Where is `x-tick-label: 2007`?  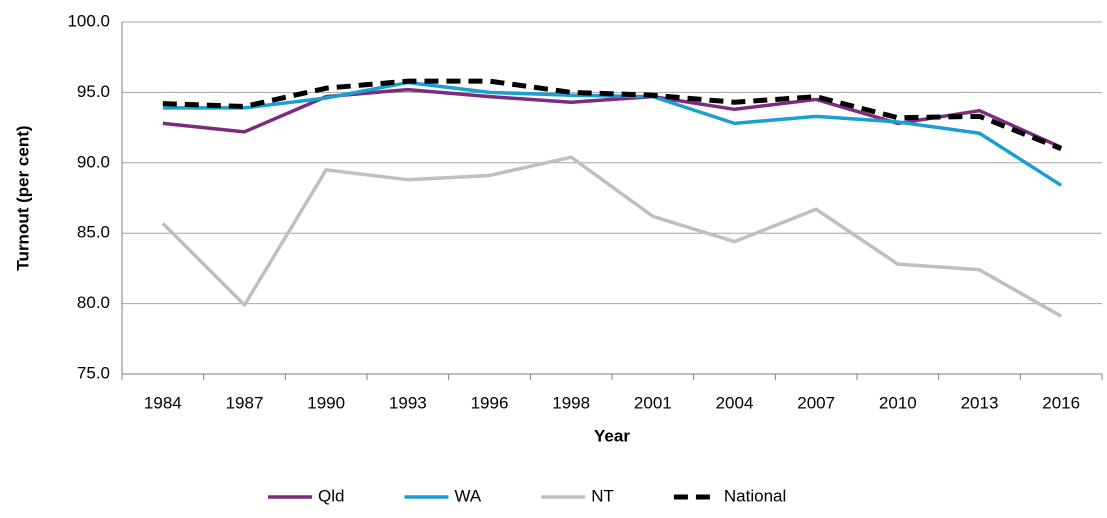
x-tick-label: 2007 is located at coordinates (816, 402).